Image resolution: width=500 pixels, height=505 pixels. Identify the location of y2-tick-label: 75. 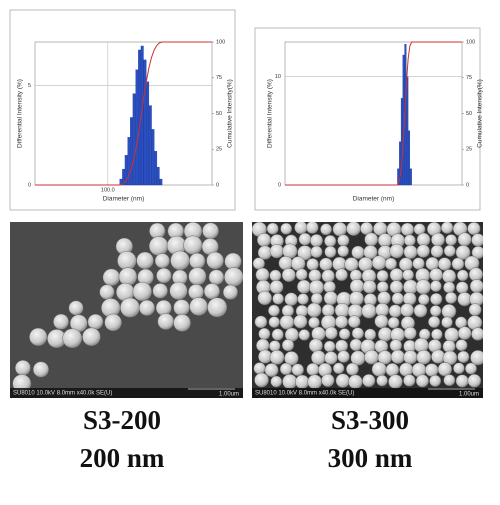
(219, 78).